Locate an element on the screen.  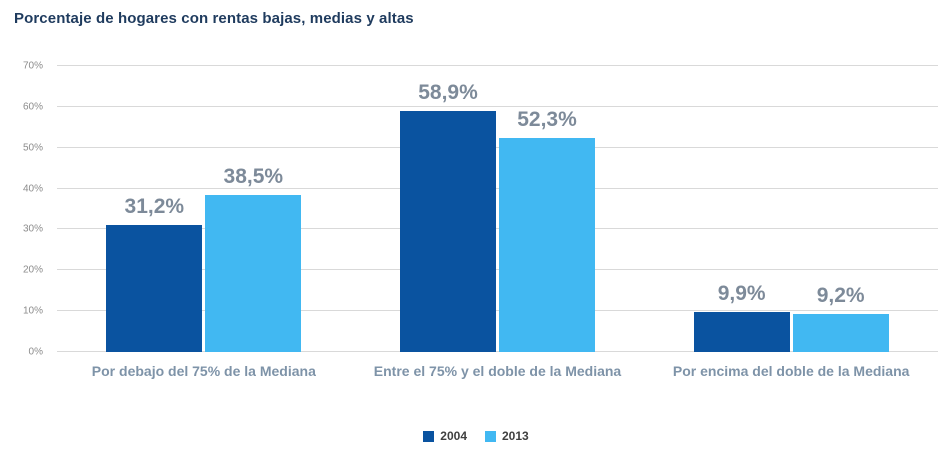
data-label-2013: 38,5% is located at coordinates (253, 176).